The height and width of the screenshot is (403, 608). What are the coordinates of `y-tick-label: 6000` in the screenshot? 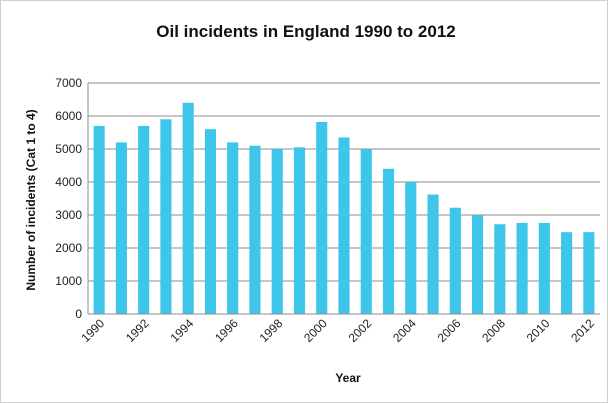 It's located at (68, 116).